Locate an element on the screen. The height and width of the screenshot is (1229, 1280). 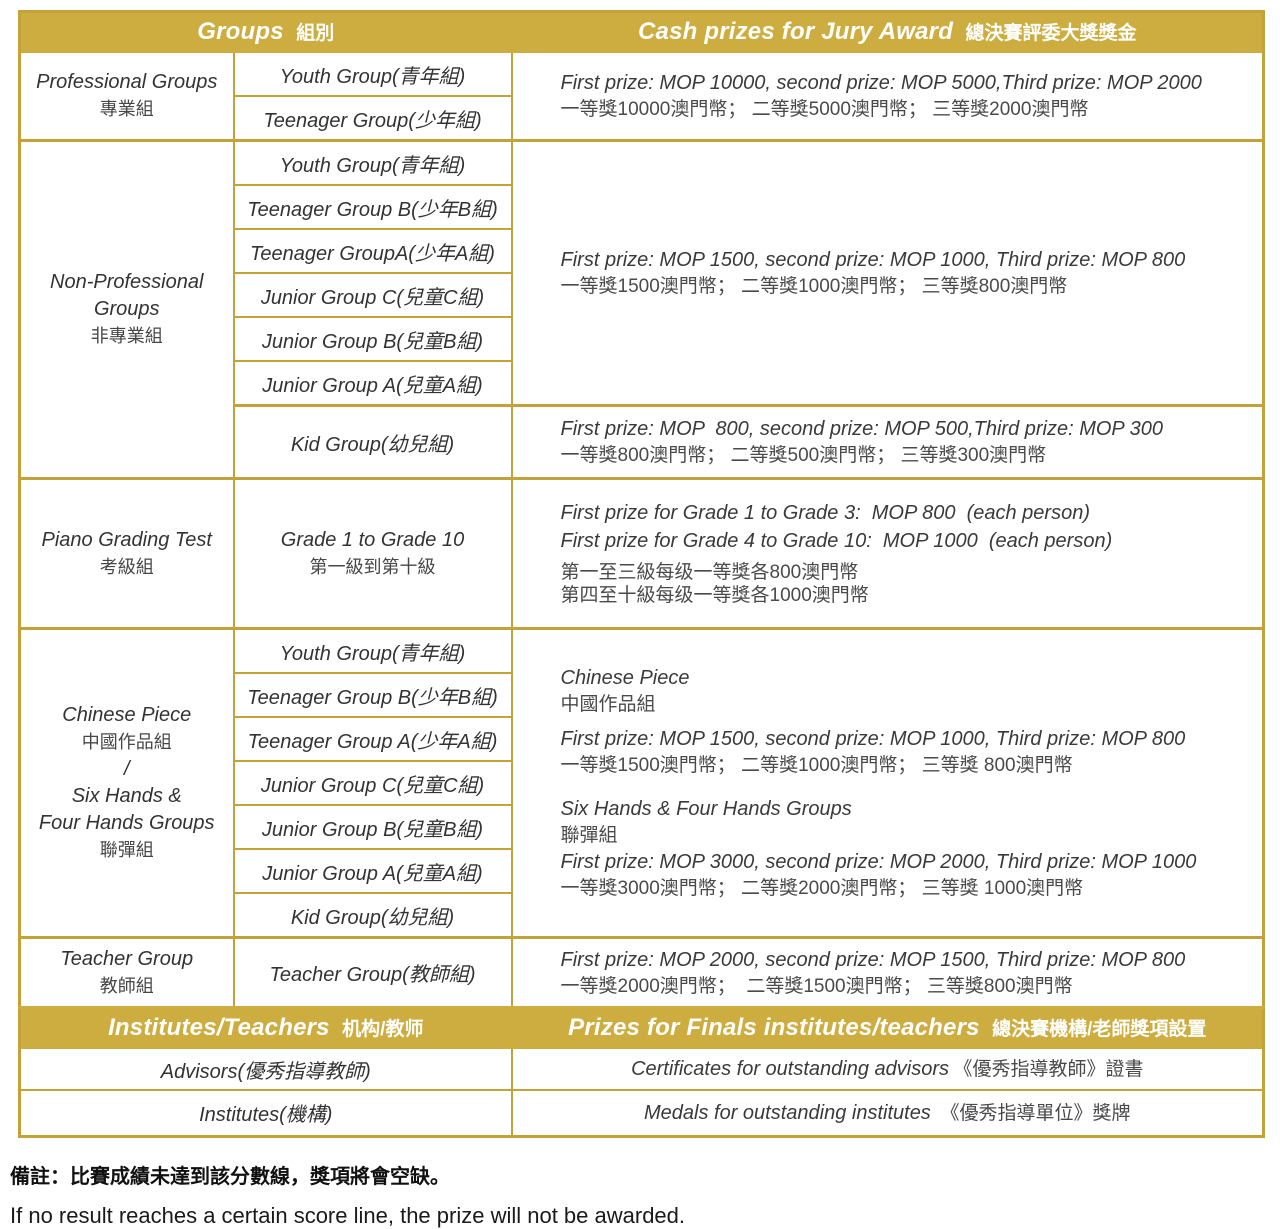
non-professional-label-zh: 非專業組 is located at coordinates (126, 336).